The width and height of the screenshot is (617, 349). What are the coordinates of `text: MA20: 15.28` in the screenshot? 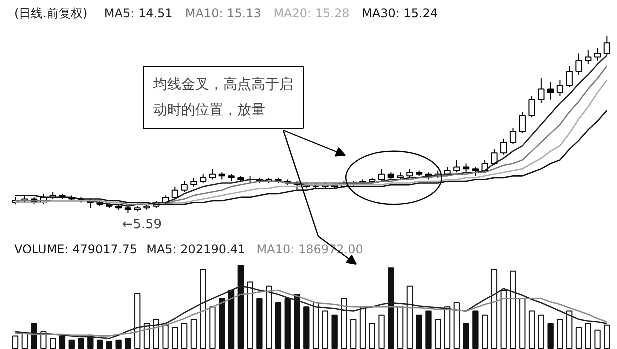 It's located at (312, 13).